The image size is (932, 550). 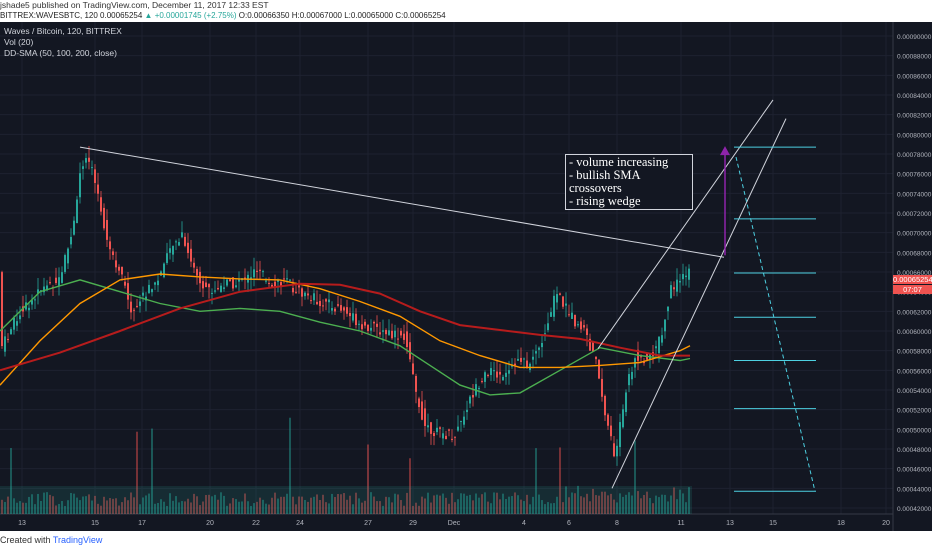 What do you see at coordinates (49, 15) in the screenshot?
I see `symbol-label: BITTREX:WAVESBTC, 120` at bounding box center [49, 15].